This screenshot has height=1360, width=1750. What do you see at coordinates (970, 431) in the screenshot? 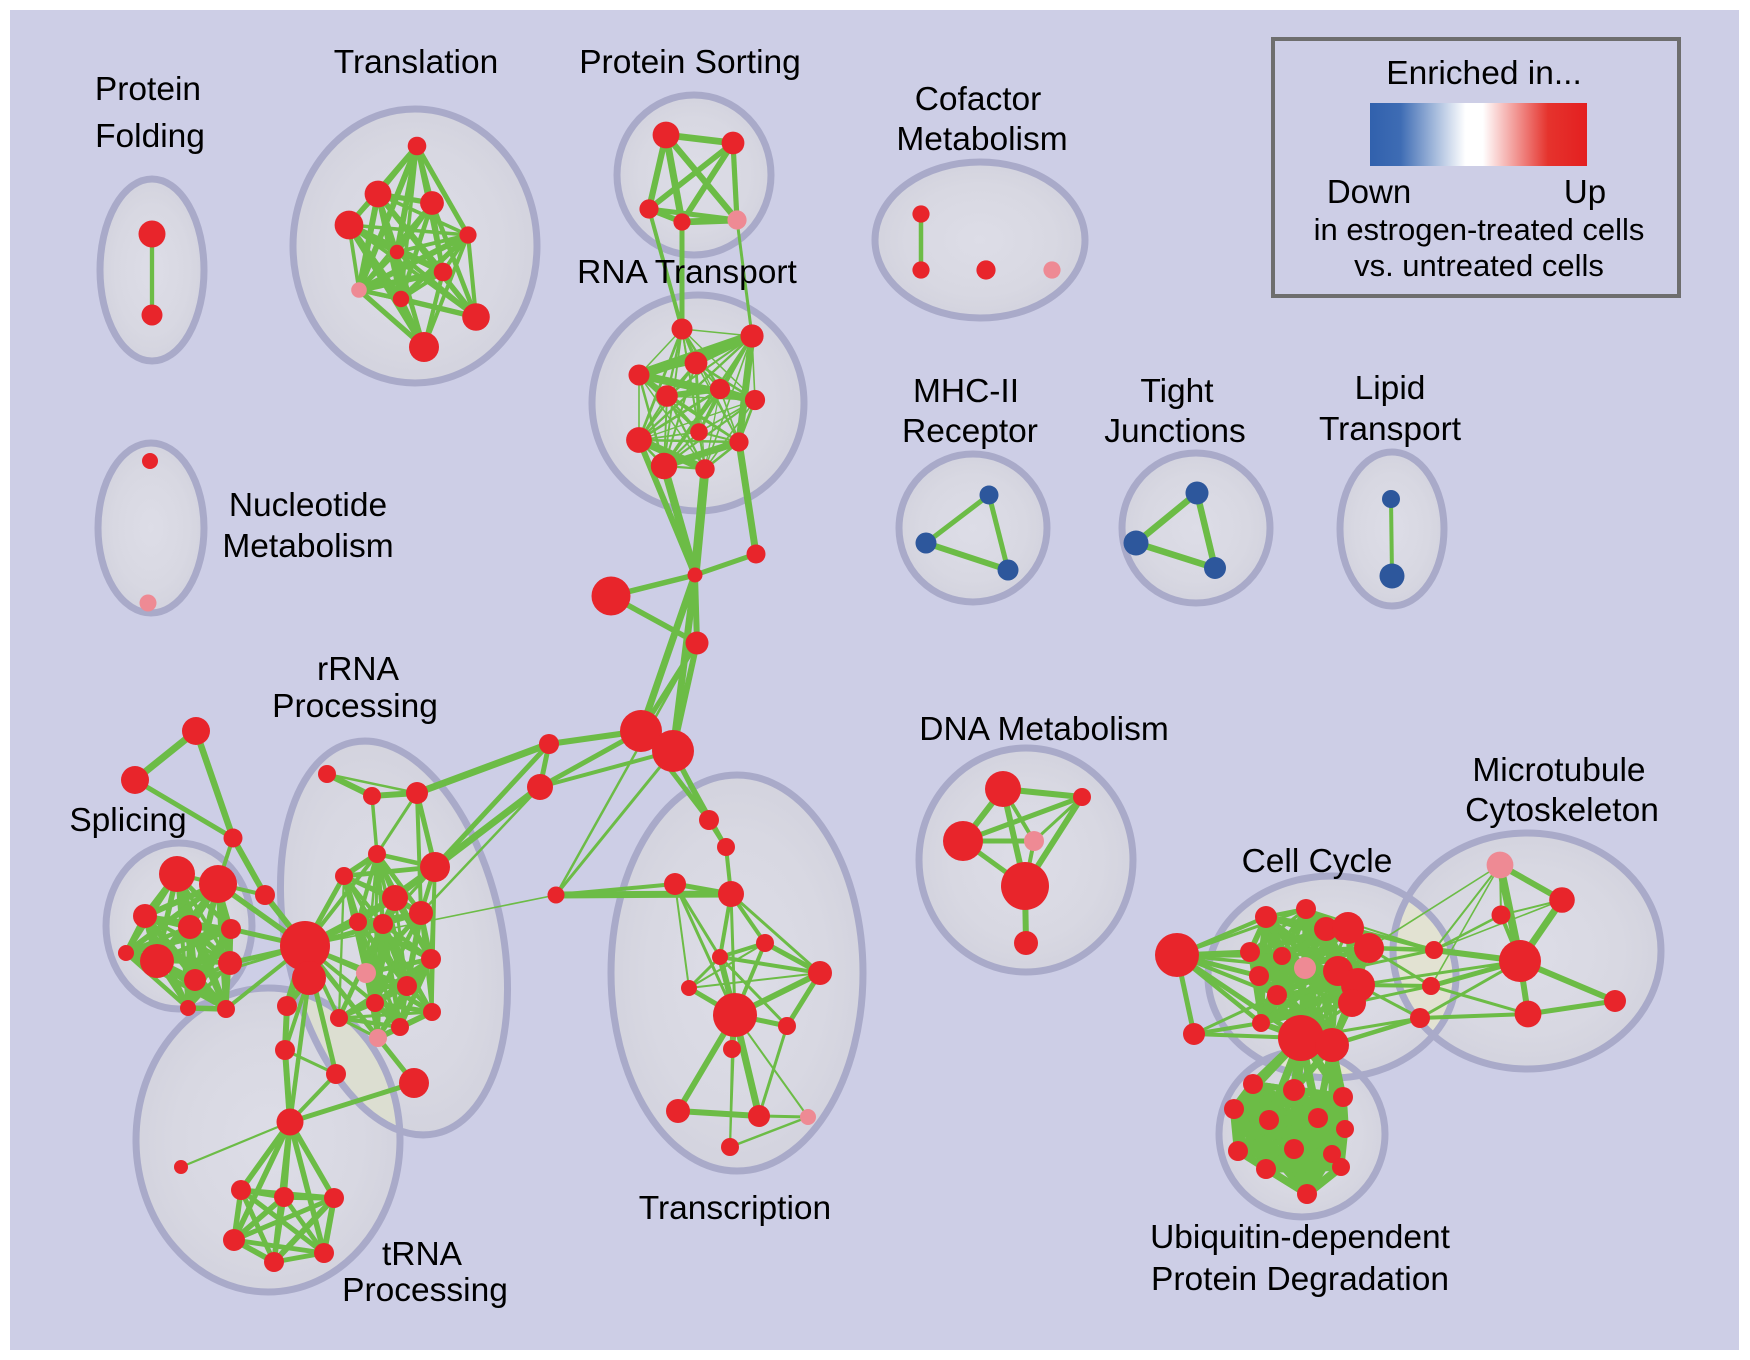
I see `svg-text: Receptor` at bounding box center [970, 431].